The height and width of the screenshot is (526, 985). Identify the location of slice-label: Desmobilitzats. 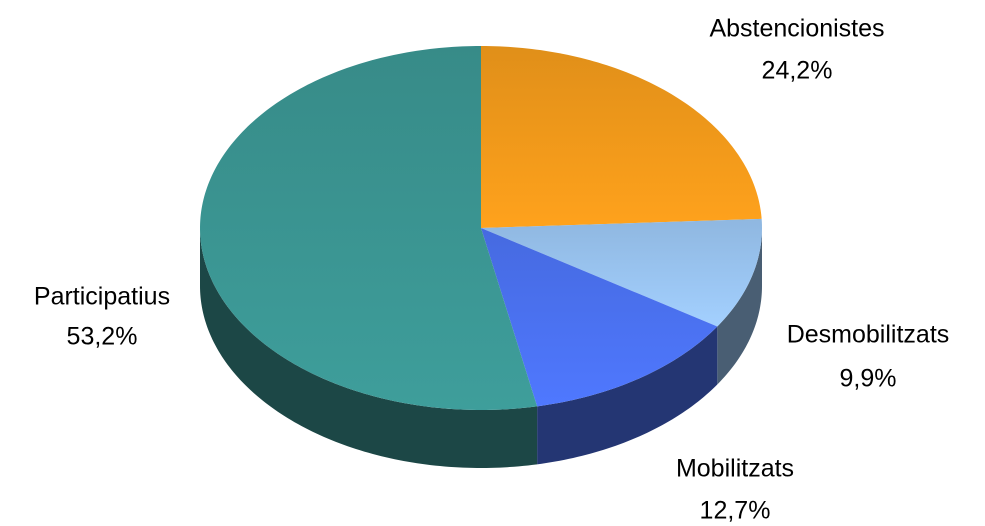
(868, 335).